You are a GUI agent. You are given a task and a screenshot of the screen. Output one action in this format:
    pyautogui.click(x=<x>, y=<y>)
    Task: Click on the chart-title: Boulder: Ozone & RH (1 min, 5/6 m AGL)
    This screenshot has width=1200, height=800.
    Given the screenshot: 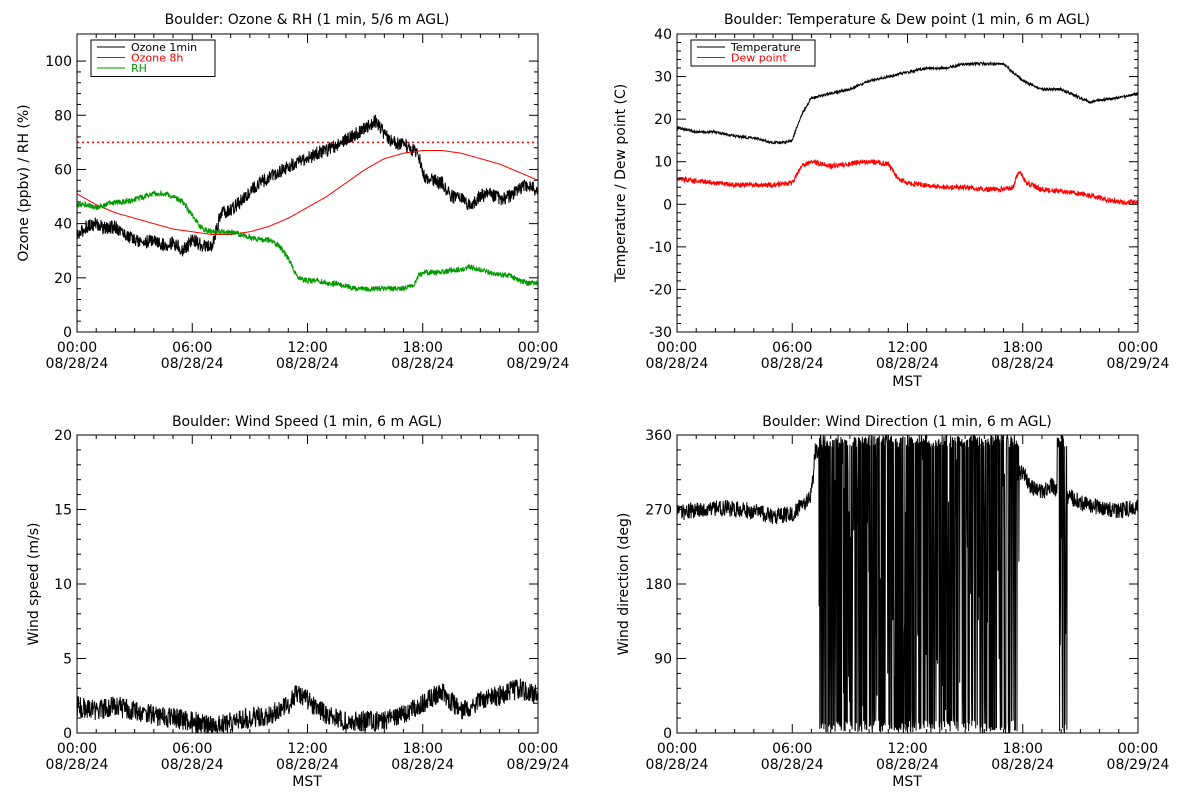 What is the action you would take?
    pyautogui.click(x=307, y=20)
    